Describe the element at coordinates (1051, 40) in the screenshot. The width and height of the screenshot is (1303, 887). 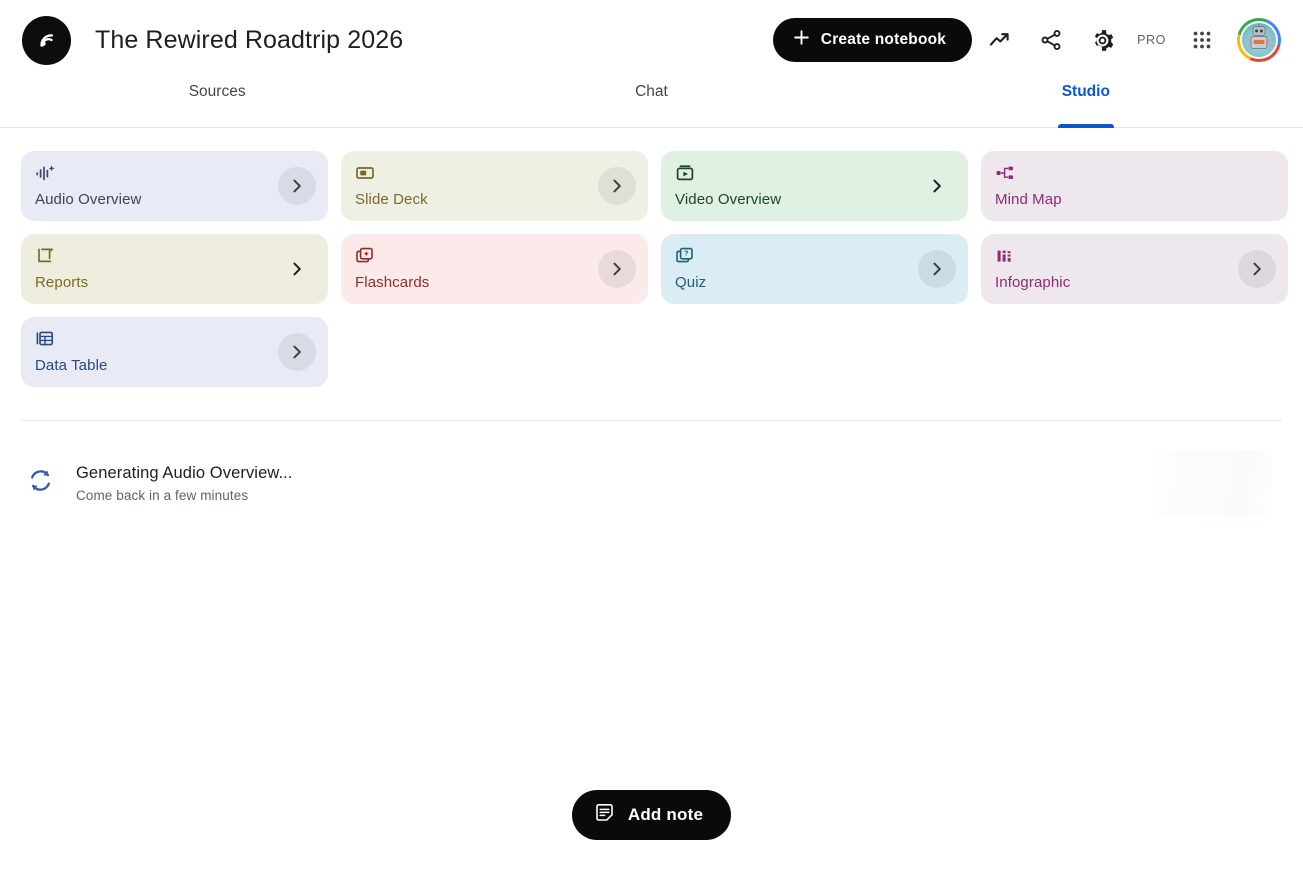
I see `share-icon` at that location.